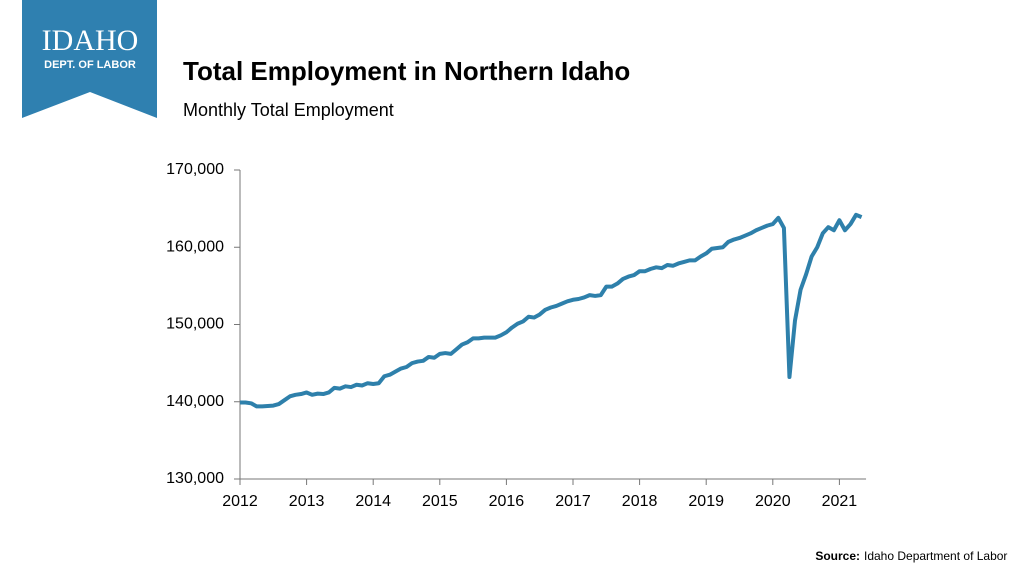 This screenshot has height=576, width=1024. I want to click on x-tick-label: 2014, so click(373, 501).